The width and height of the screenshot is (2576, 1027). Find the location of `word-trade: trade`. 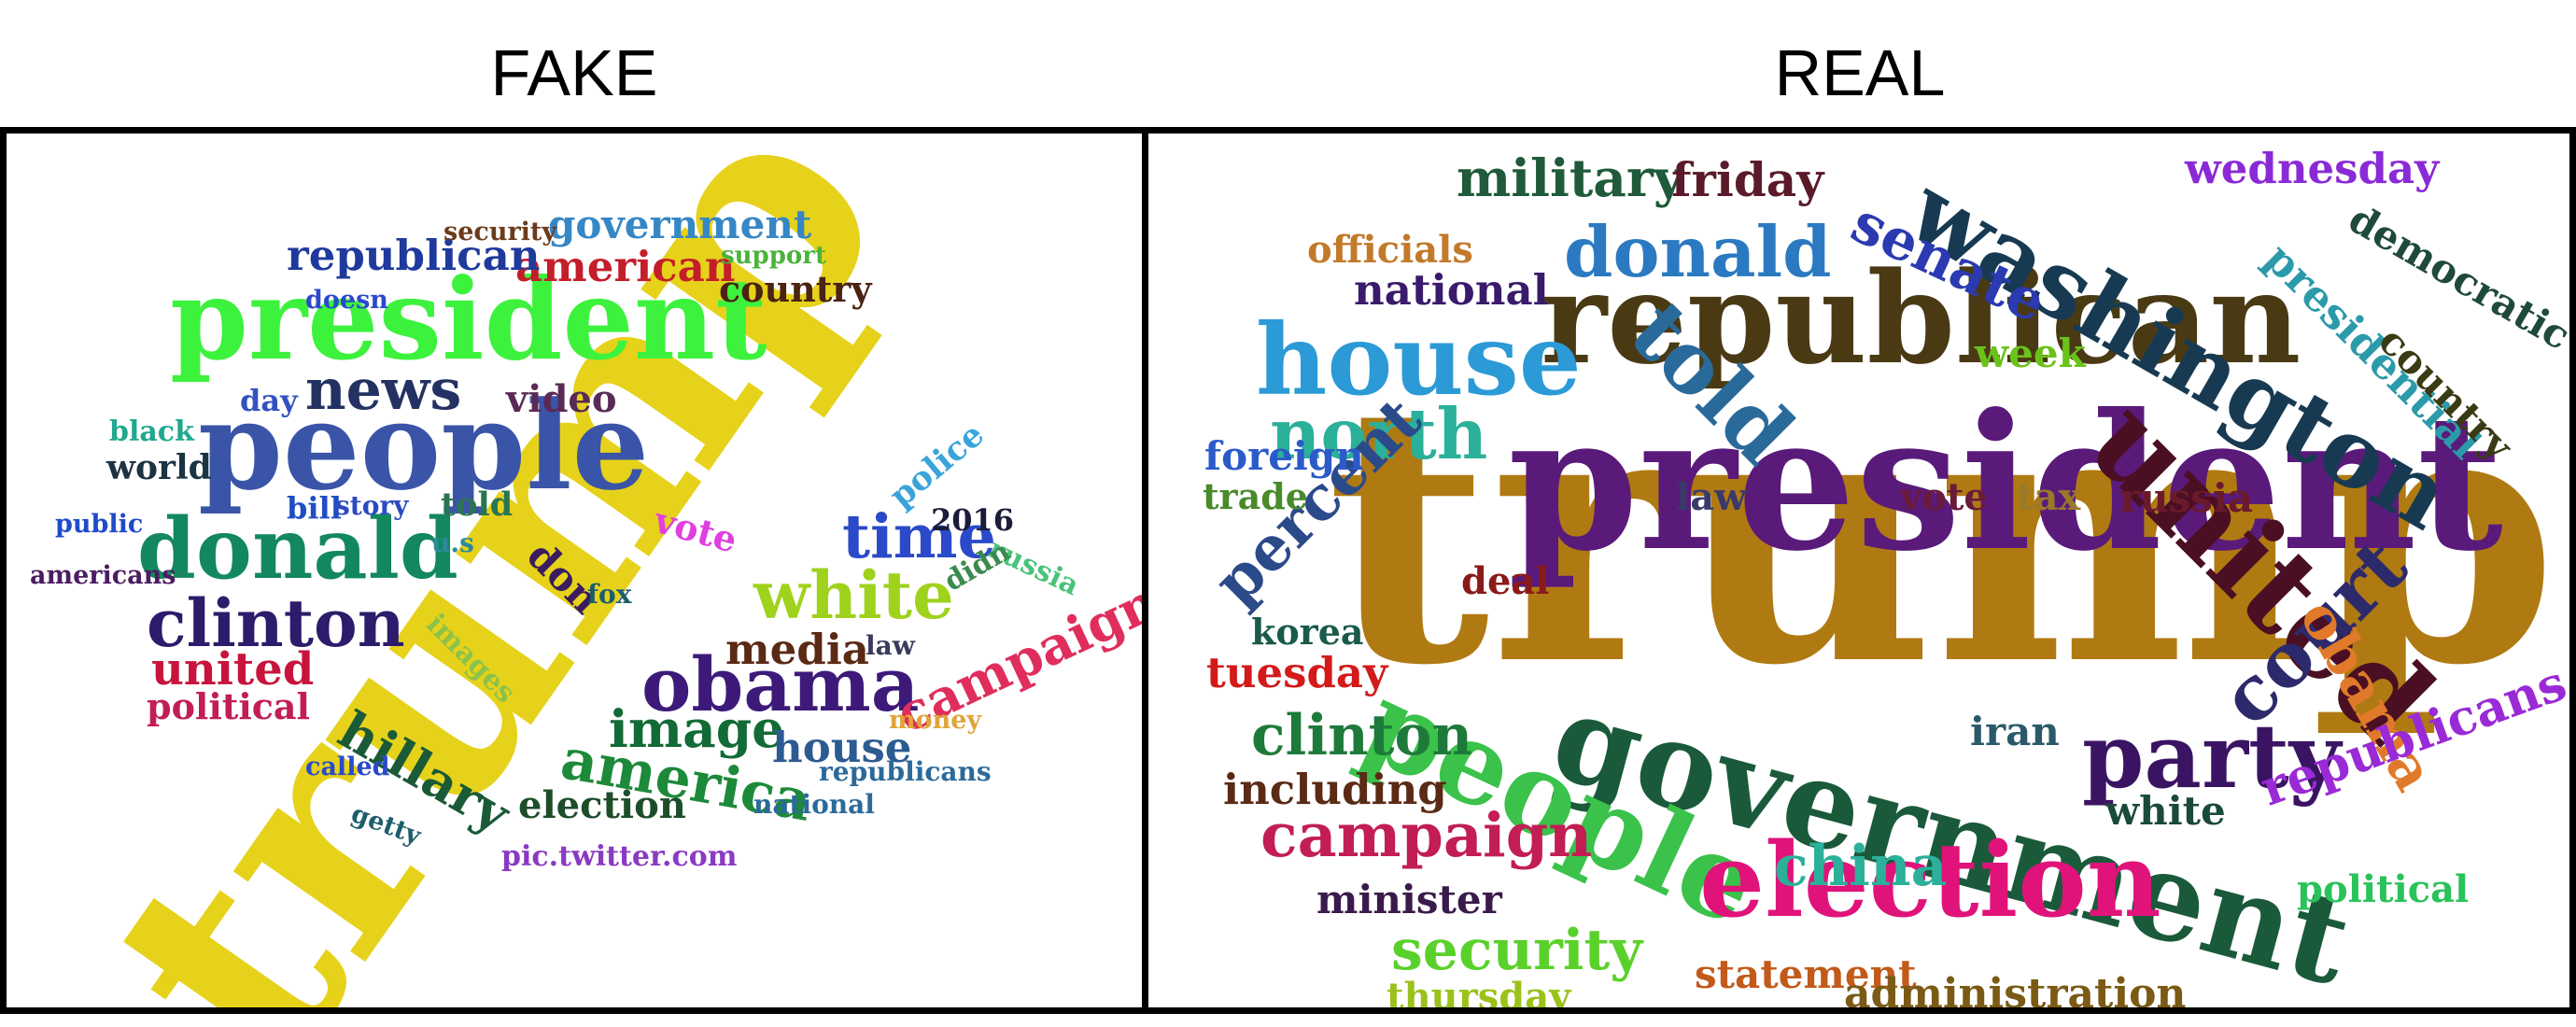

word-trade: trade is located at coordinates (1255, 496).